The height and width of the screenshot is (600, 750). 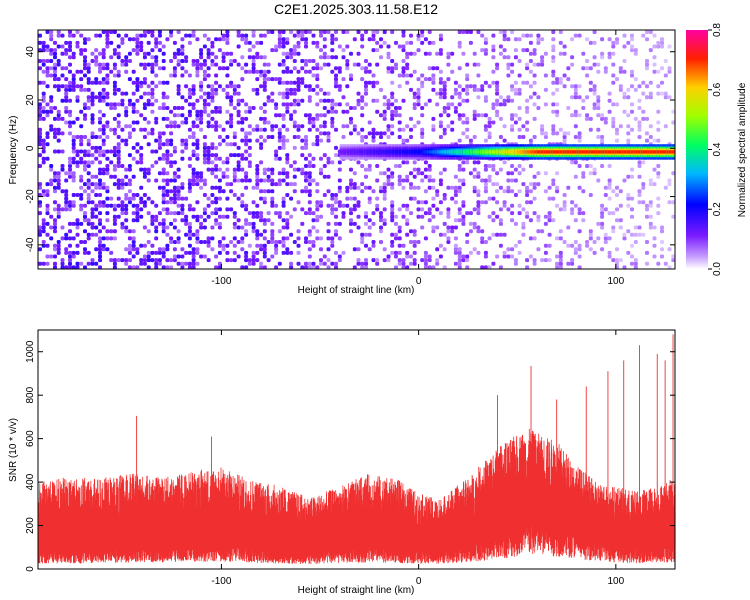 I want to click on colorbar-label: Normalized spectral amplitude, so click(x=742, y=149).